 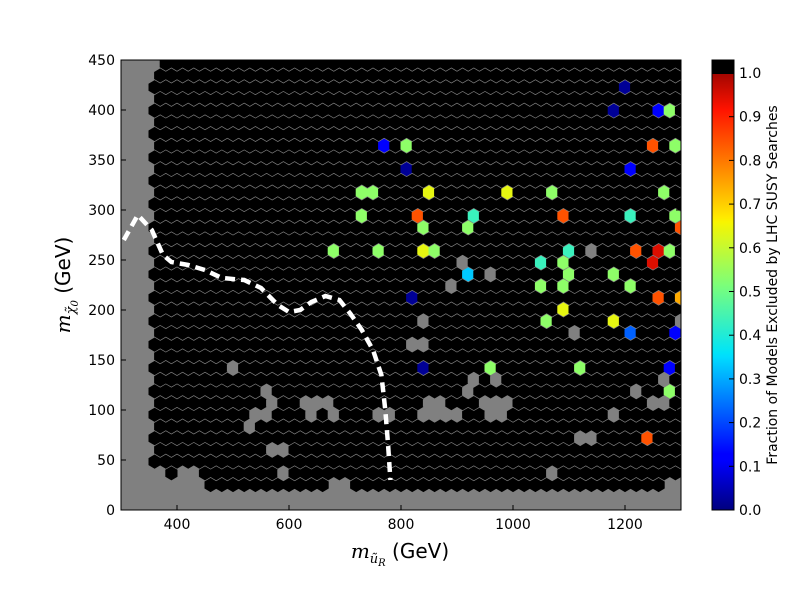 I want to click on x-tick-label: 1200, so click(x=625, y=525).